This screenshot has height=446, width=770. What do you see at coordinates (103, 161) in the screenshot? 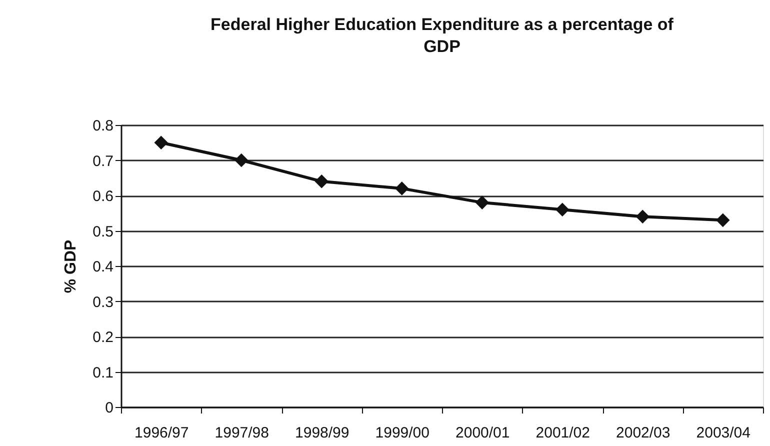
I see `y-tick-label: 0.7` at bounding box center [103, 161].